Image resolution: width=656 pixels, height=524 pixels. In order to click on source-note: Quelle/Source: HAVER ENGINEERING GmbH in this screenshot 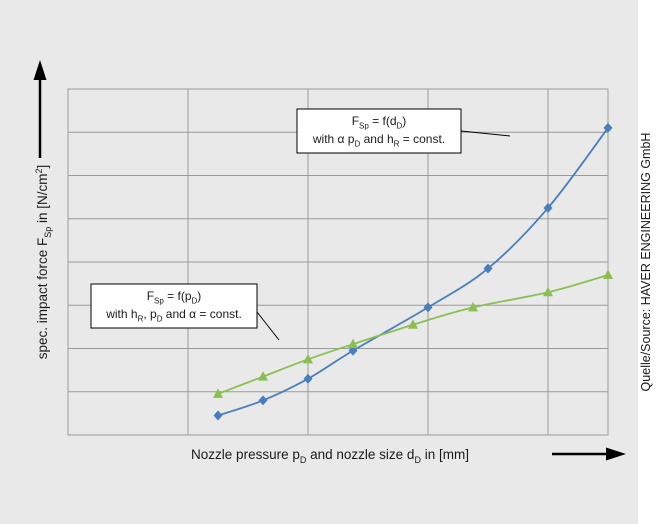, I will do `click(646, 262)`.